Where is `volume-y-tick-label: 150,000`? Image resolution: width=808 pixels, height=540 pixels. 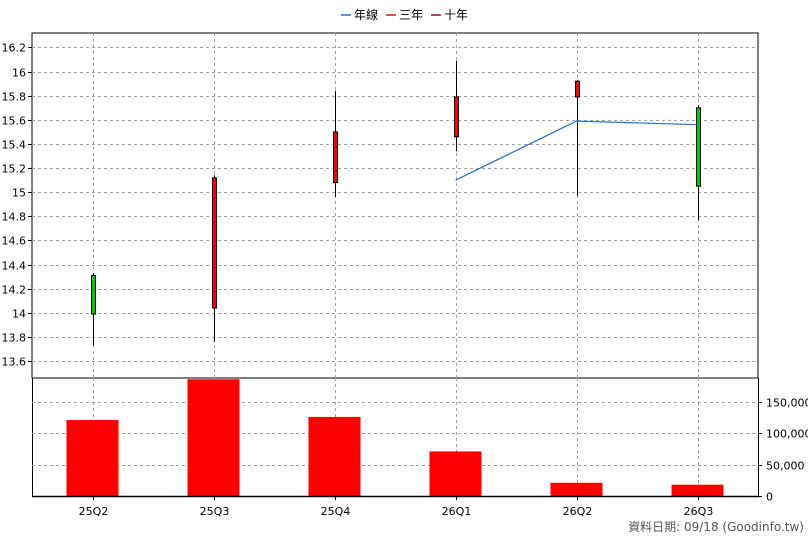 volume-y-tick-label: 150,000 is located at coordinates (787, 403).